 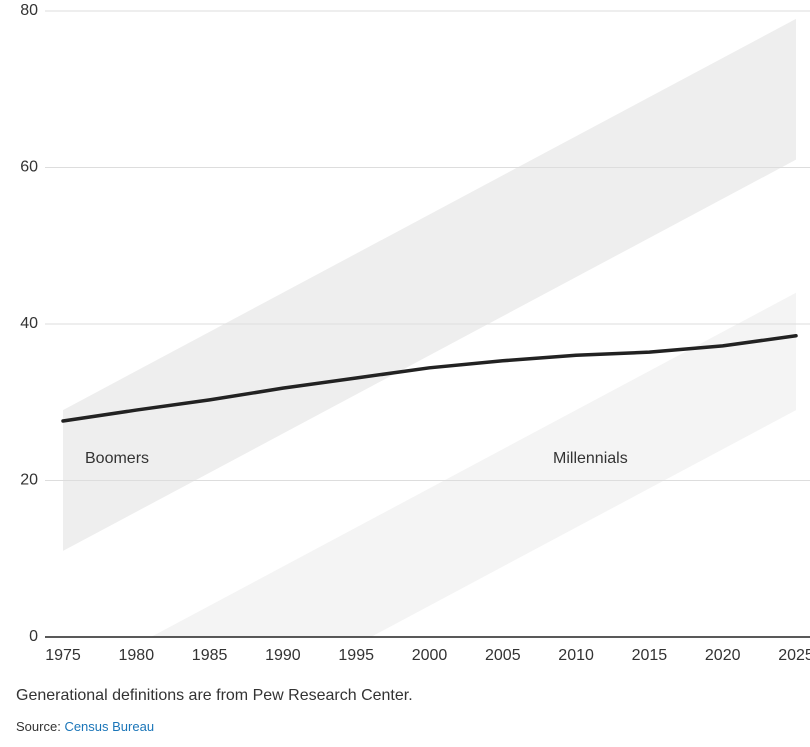 What do you see at coordinates (430, 655) in the screenshot?
I see `x-tick-label: 2000` at bounding box center [430, 655].